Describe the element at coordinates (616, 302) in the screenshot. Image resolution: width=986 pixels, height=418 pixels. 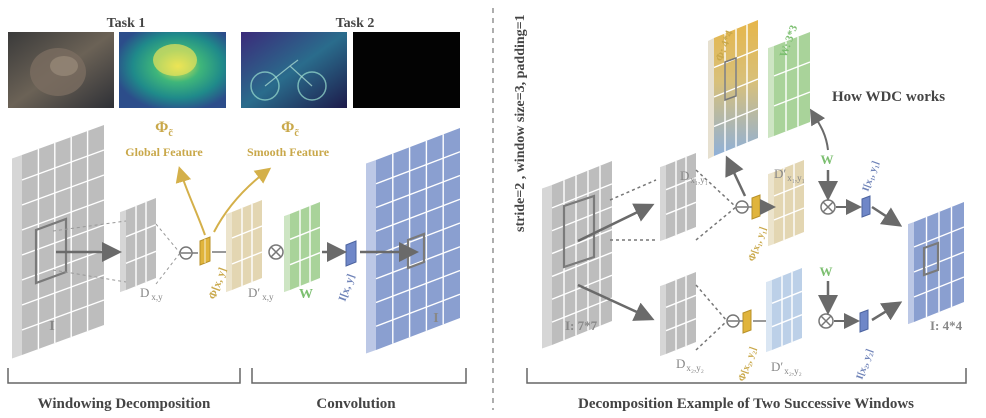
I see `arrow-window2` at that location.